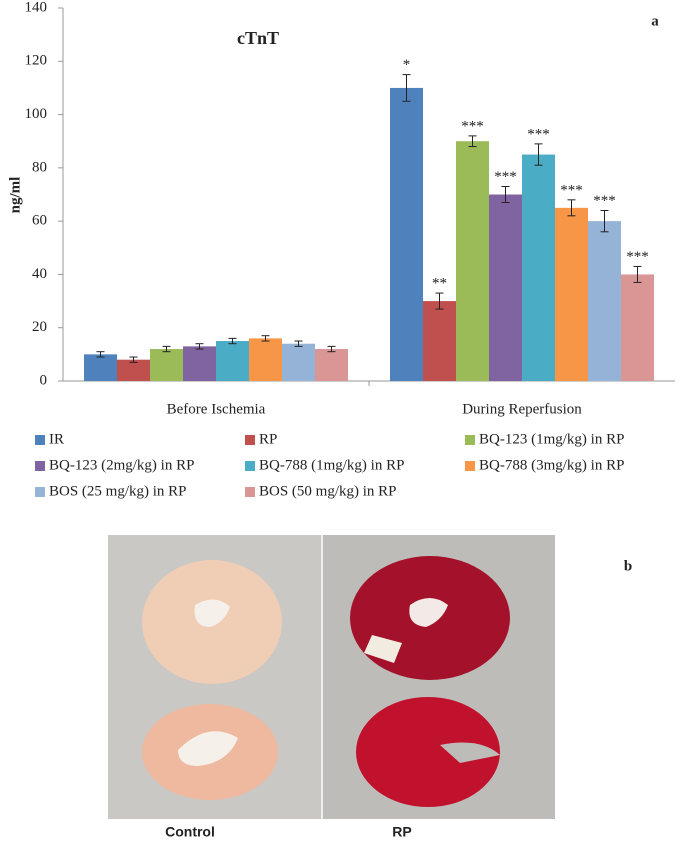 Image resolution: width=685 pixels, height=848 pixels. I want to click on chart-title: cTnT, so click(258, 38).